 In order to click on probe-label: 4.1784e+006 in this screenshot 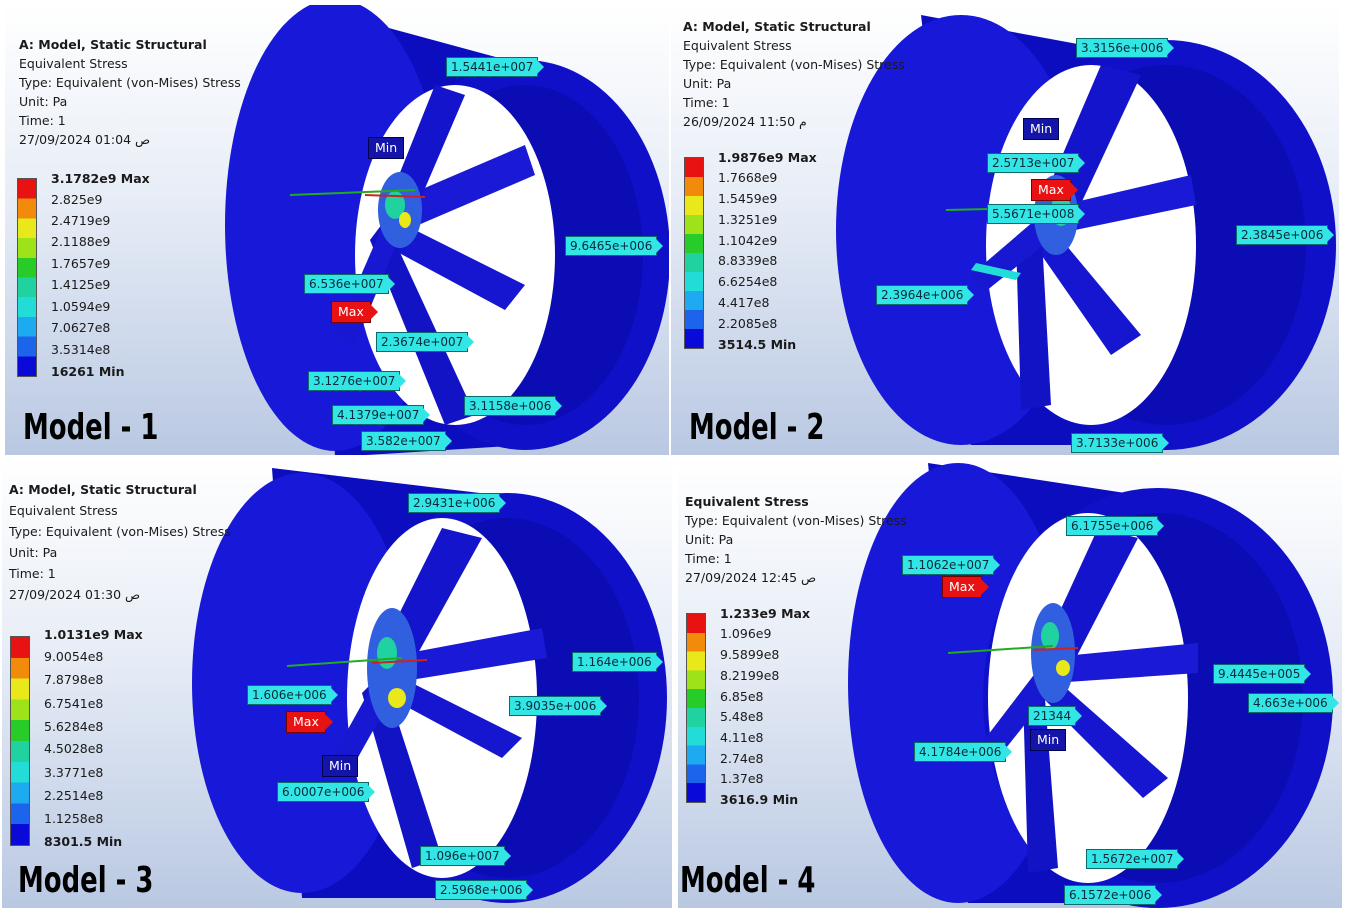, I will do `click(963, 752)`.